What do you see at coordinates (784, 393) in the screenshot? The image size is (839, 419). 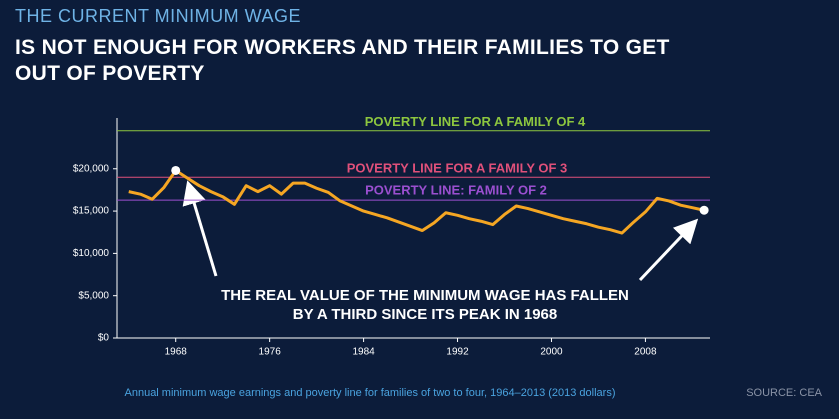 I see `source: SOURCE: CEA` at bounding box center [784, 393].